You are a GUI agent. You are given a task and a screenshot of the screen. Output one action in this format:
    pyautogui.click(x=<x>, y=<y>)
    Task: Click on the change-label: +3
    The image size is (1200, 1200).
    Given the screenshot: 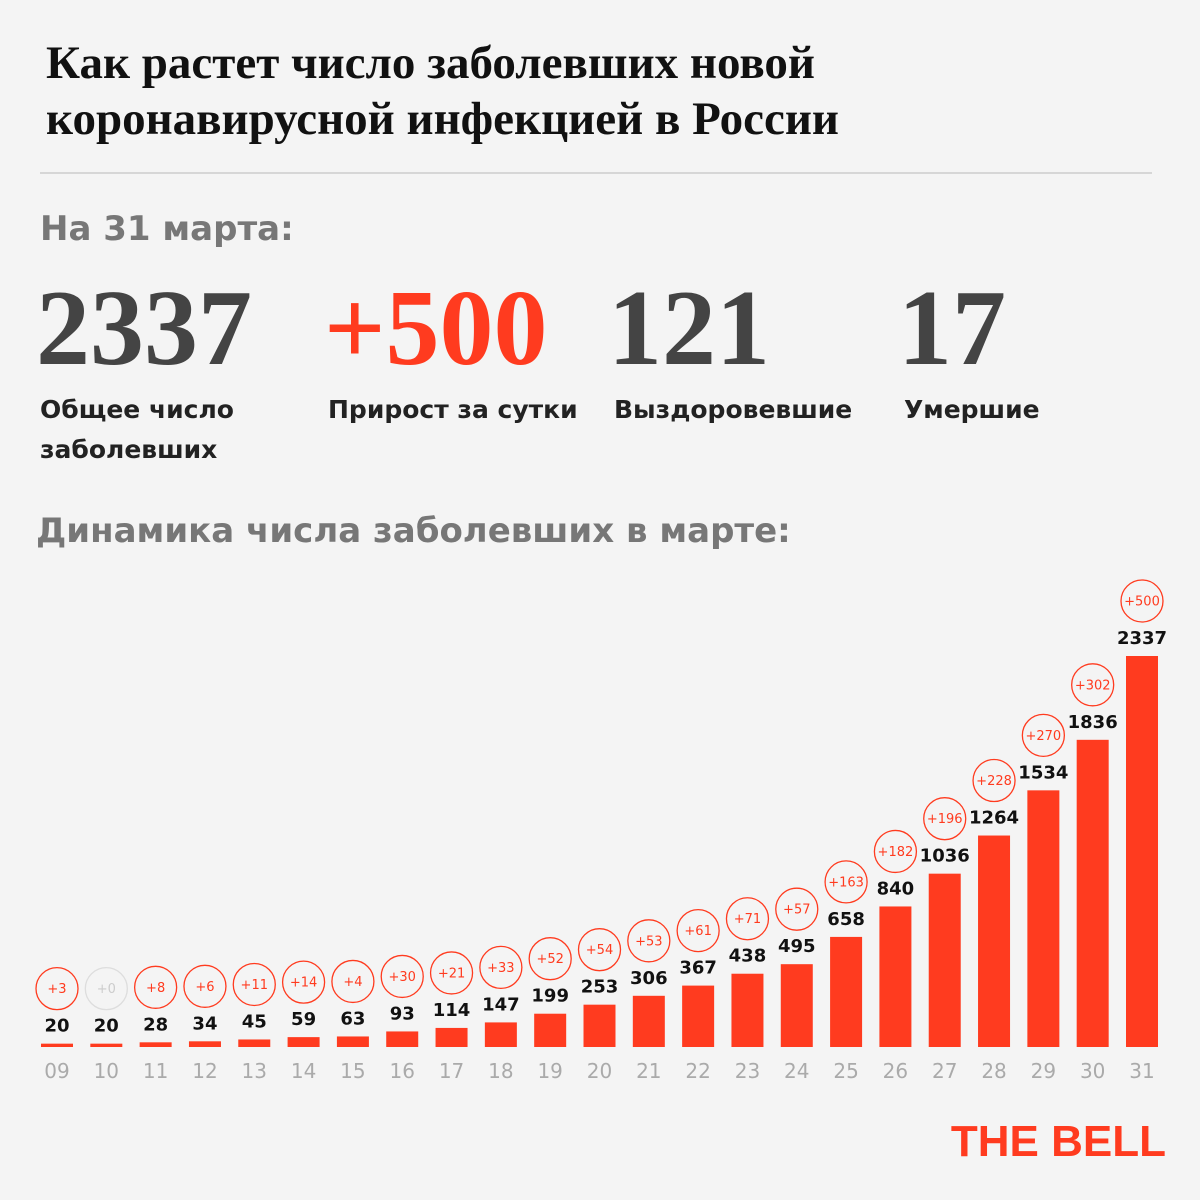 What is the action you would take?
    pyautogui.click(x=56, y=989)
    